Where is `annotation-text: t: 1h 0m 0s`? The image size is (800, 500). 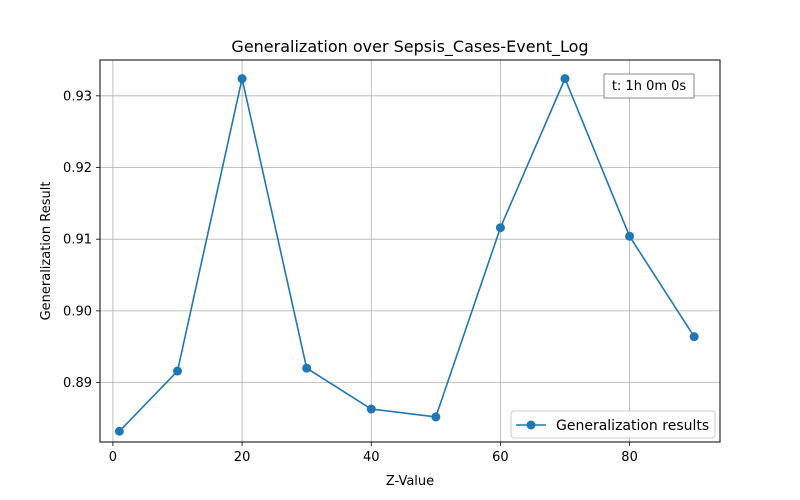 annotation-text: t: 1h 0m 0s is located at coordinates (649, 86).